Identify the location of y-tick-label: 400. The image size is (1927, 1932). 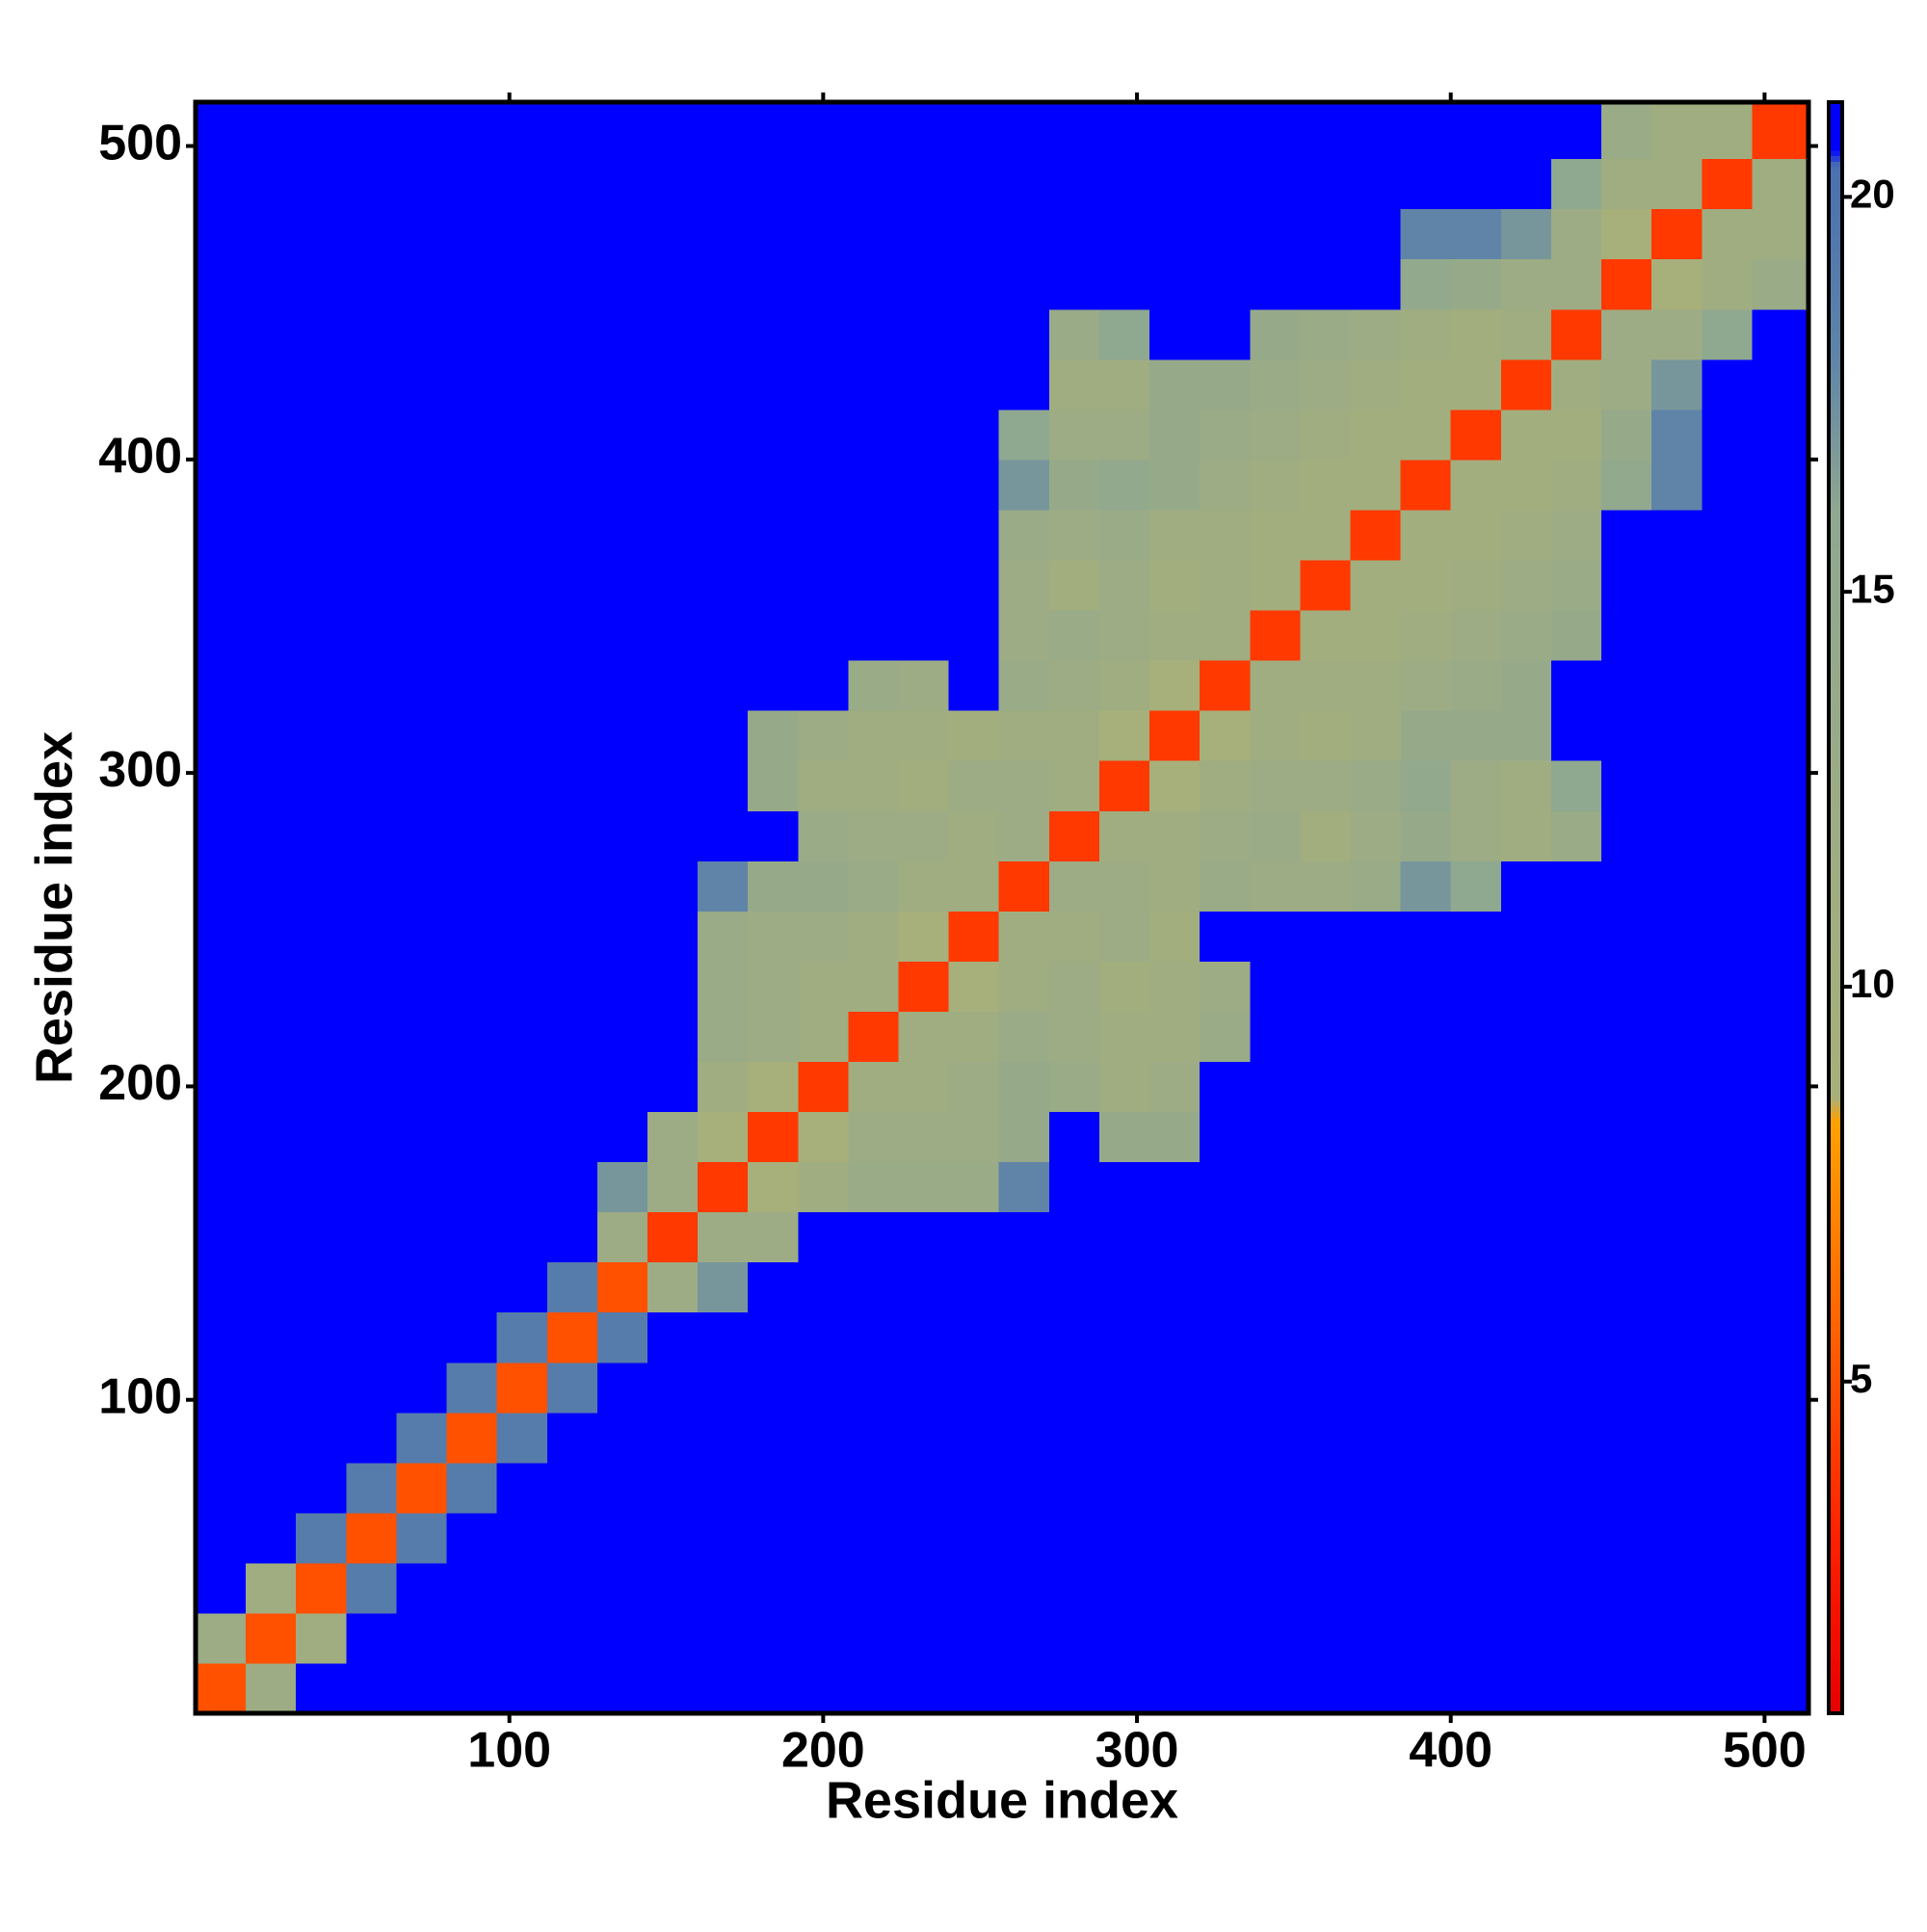
(140, 457).